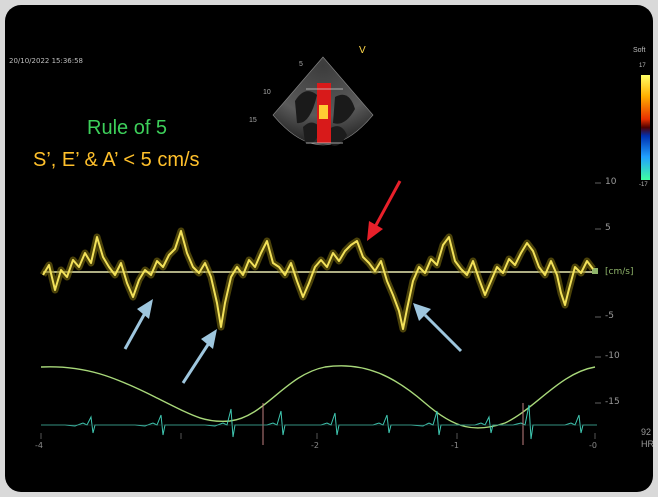 Image resolution: width=658 pixels, height=497 pixels. Describe the element at coordinates (608, 228) in the screenshot. I see `scale-label-5: 5` at that location.